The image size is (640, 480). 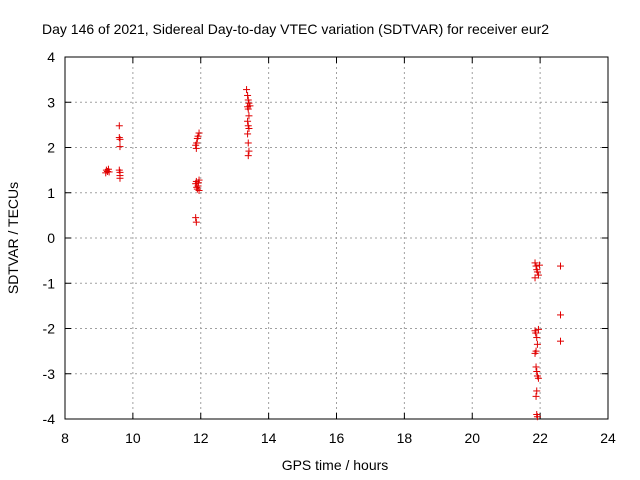 What do you see at coordinates (51, 102) in the screenshot?
I see `y-tick-label: 3` at bounding box center [51, 102].